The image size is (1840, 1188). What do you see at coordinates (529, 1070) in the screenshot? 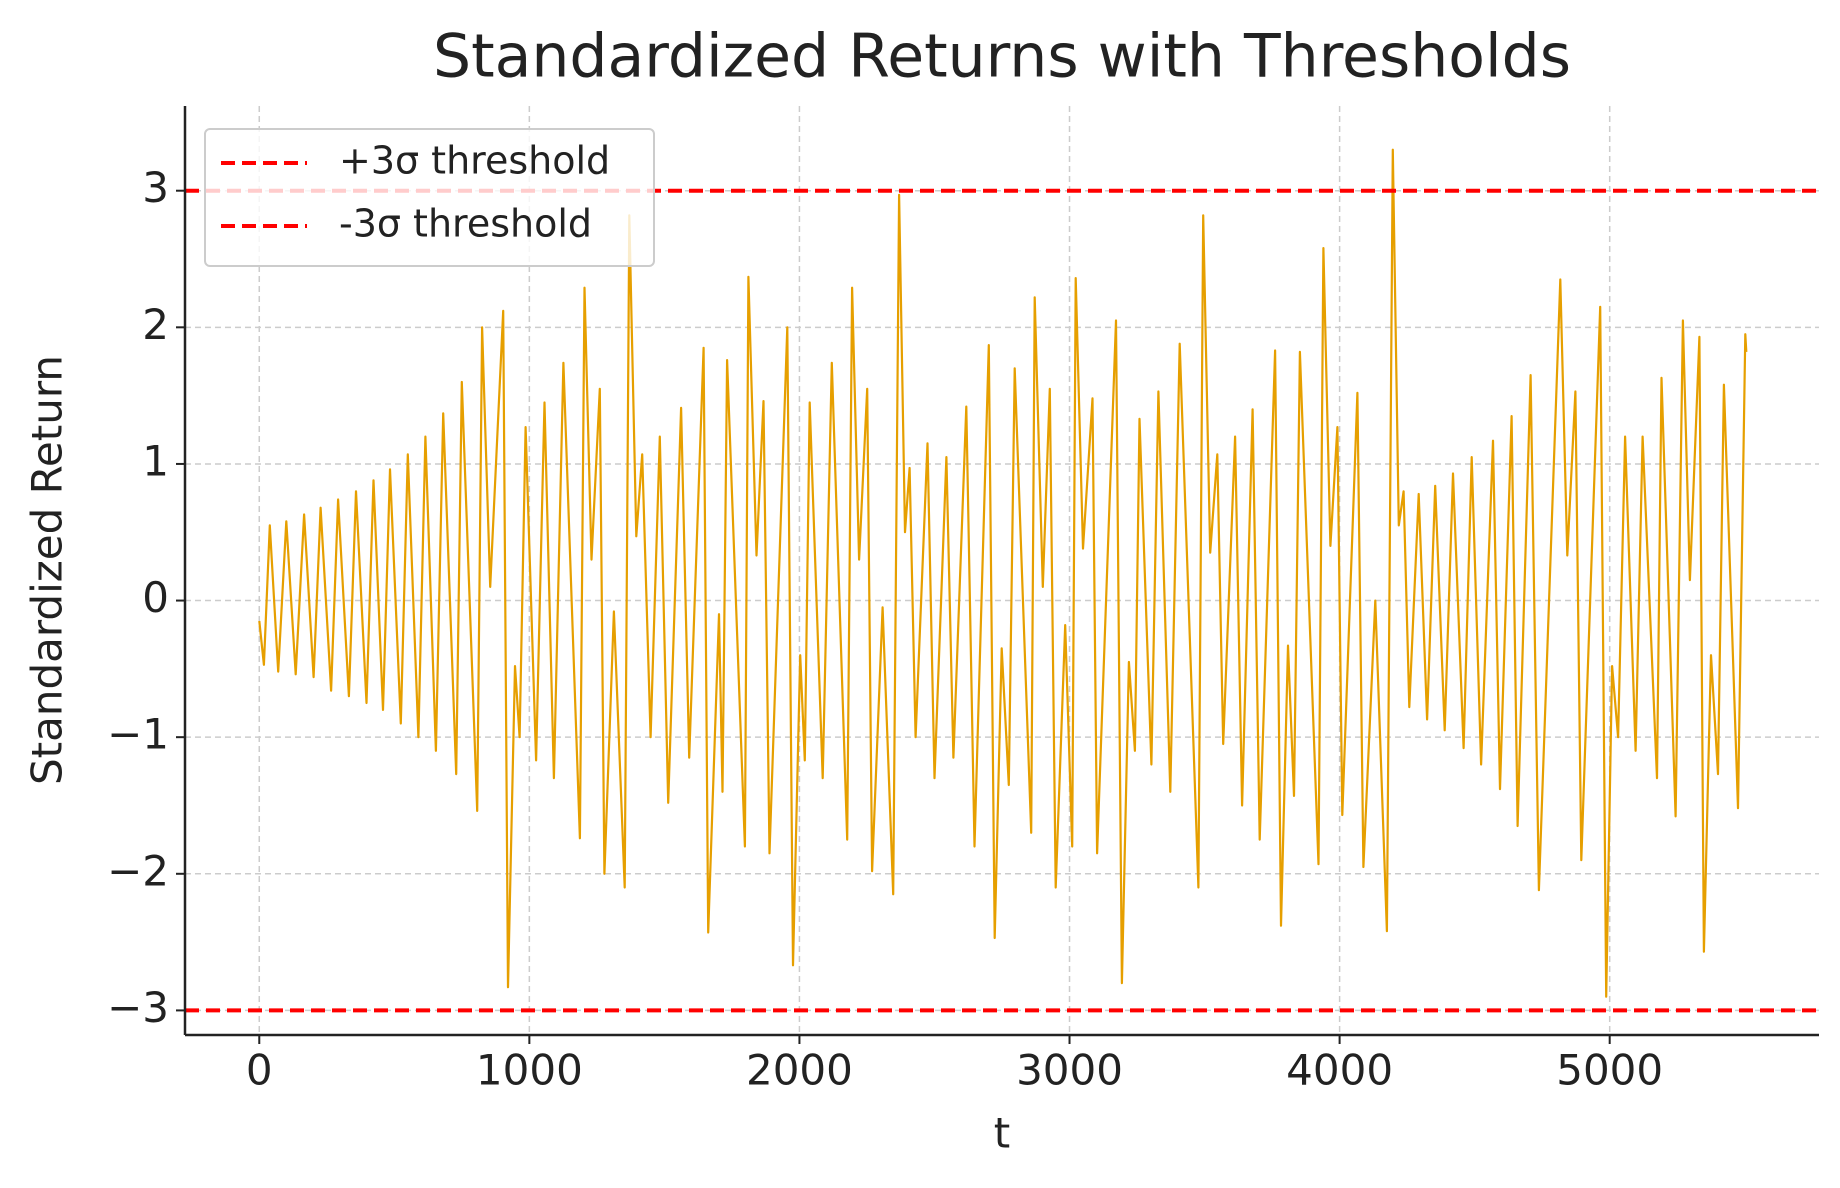
I see `x-tick-label: 1000` at bounding box center [529, 1070].